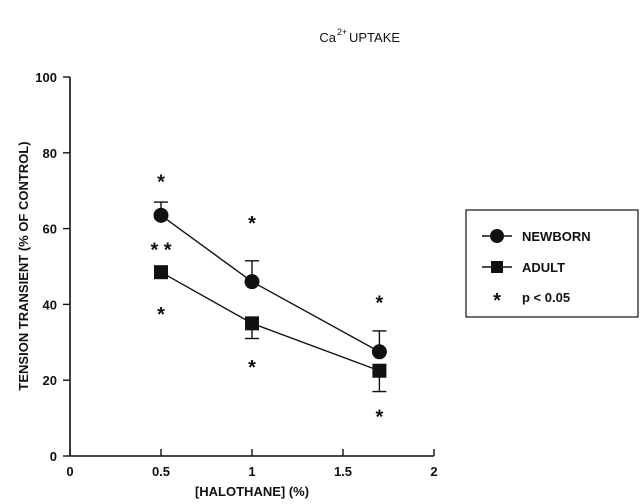 Image resolution: width=640 pixels, height=504 pixels. What do you see at coordinates (69, 471) in the screenshot?
I see `x-tick-label: 0` at bounding box center [69, 471].